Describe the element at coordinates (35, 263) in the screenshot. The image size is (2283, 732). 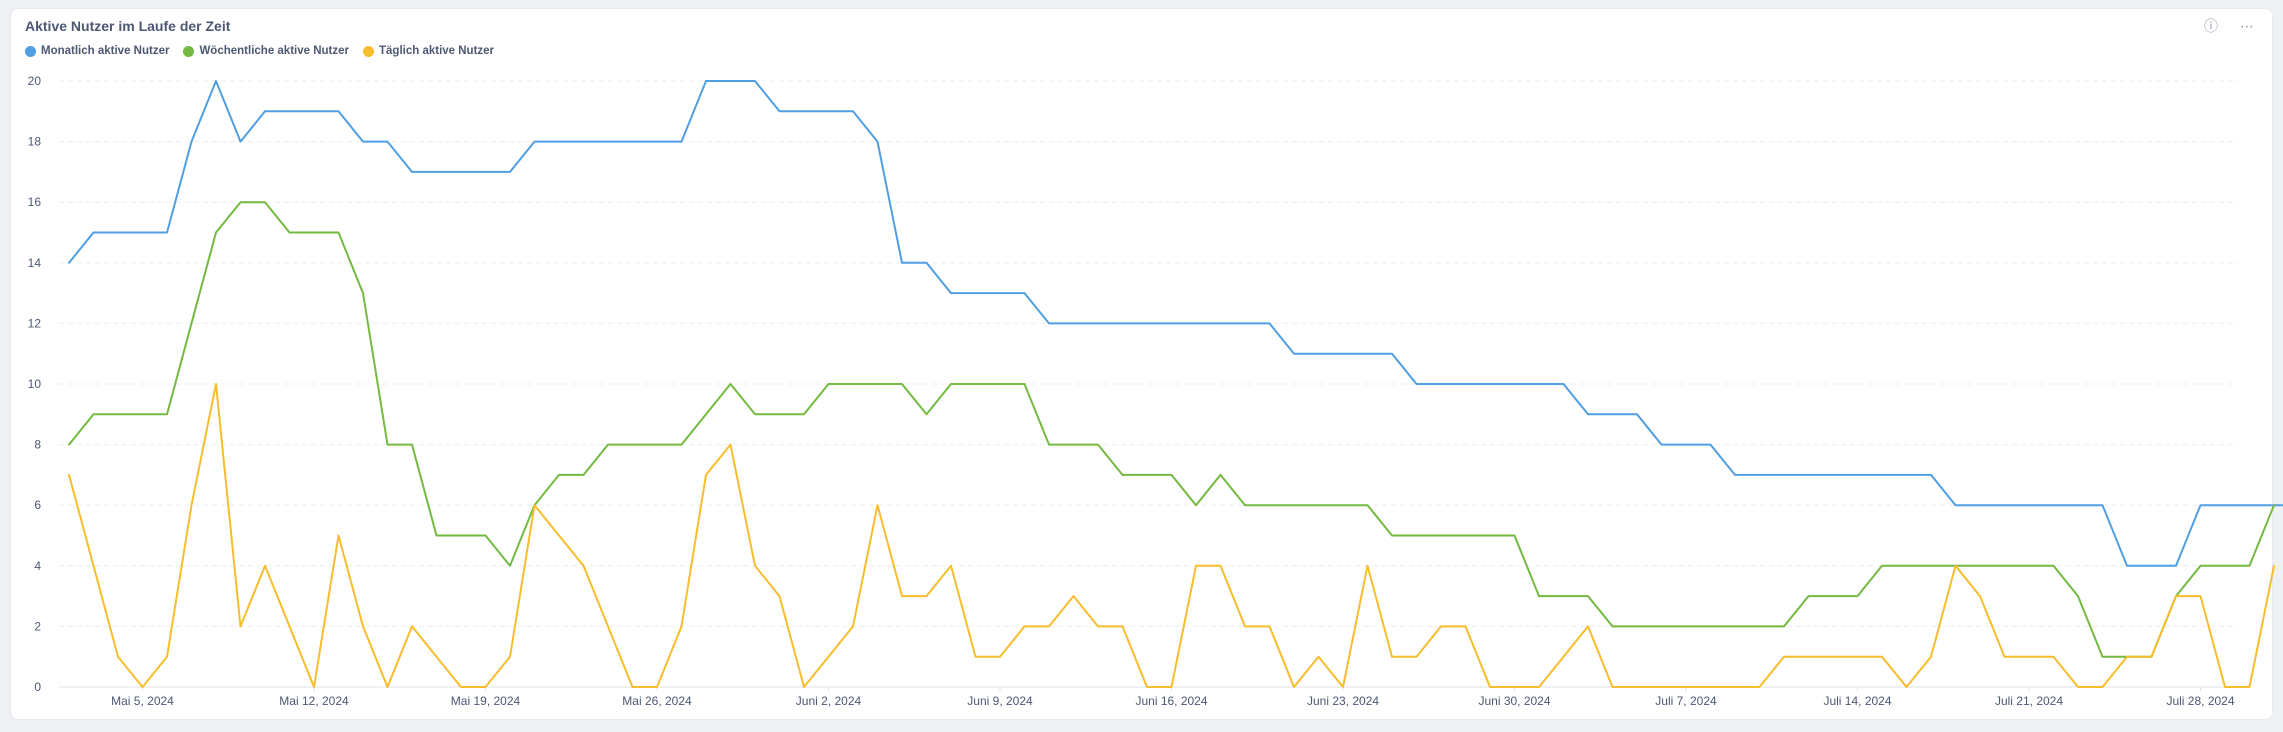
I see `y-tick-label: 14` at that location.